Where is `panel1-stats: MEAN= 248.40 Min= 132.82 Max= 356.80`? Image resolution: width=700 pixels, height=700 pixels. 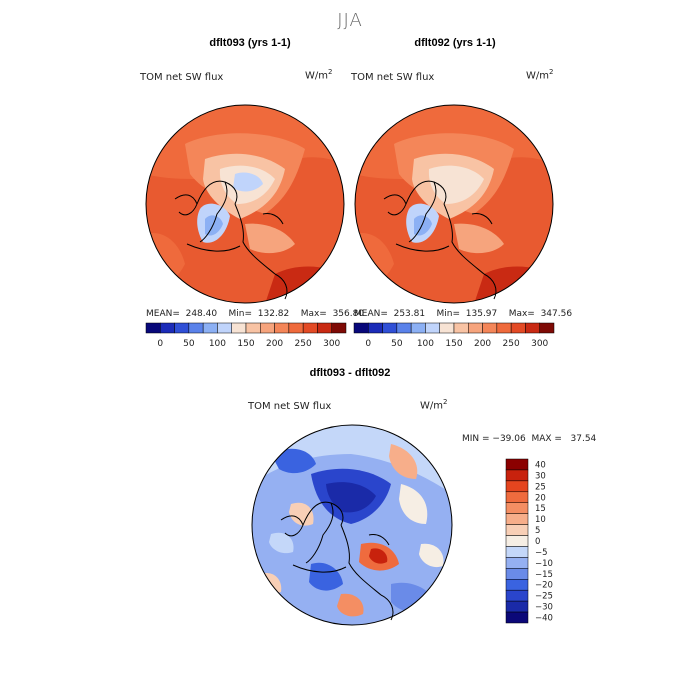 panel1-stats: MEAN= 248.40 Min= 132.82 Max= 356.80 is located at coordinates (255, 314).